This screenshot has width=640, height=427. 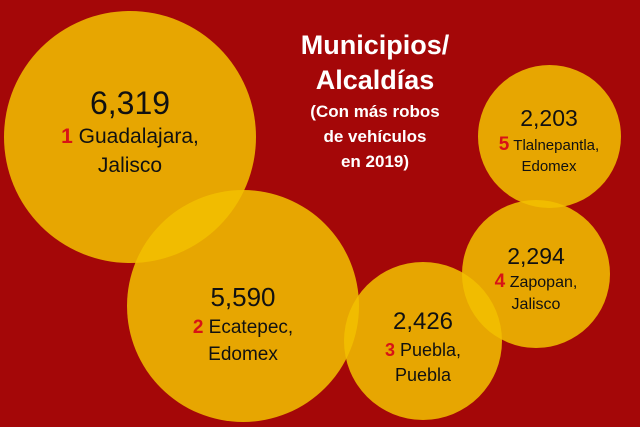 I want to click on rank-zapopan: 4, so click(x=500, y=281).